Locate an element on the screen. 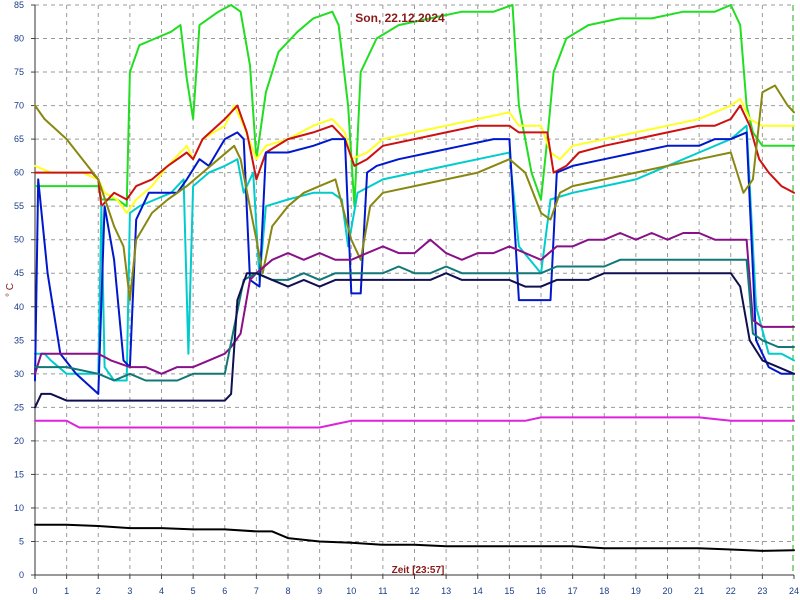 The height and width of the screenshot is (600, 800). x-tick-label: 3 is located at coordinates (129, 591).